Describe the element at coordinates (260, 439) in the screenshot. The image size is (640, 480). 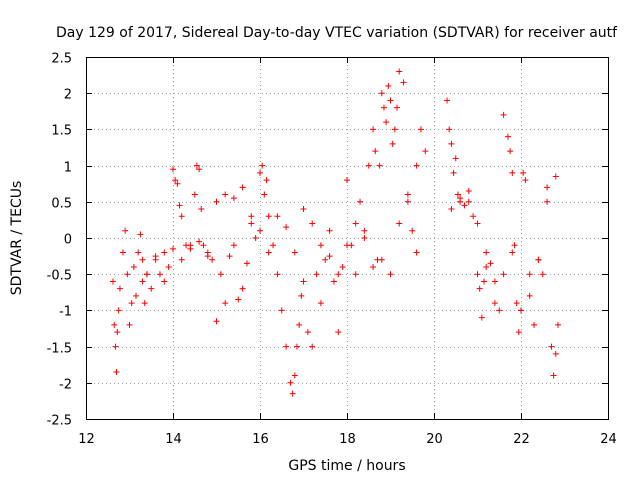
I see `x-tick-label: 16` at that location.